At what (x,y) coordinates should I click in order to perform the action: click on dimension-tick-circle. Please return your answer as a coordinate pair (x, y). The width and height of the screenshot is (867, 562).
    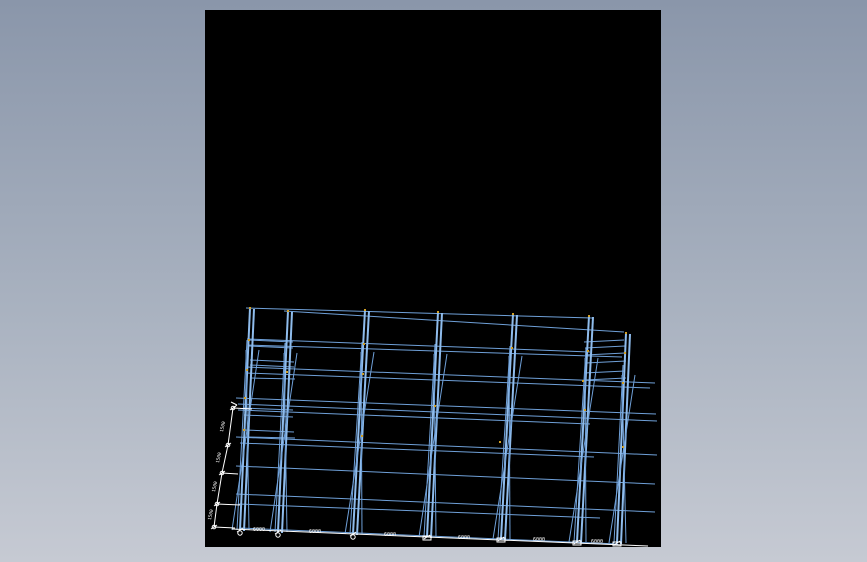
    Looking at the image, I should click on (228, 445).